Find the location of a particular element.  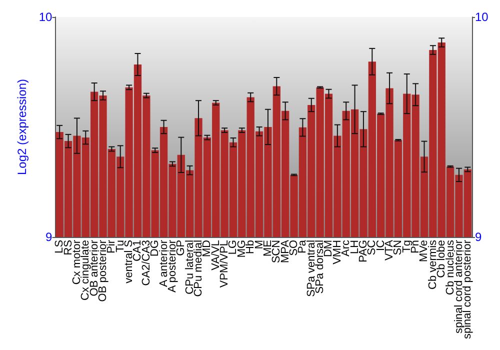

x-tick-label: Tg is located at coordinates (406, 246).